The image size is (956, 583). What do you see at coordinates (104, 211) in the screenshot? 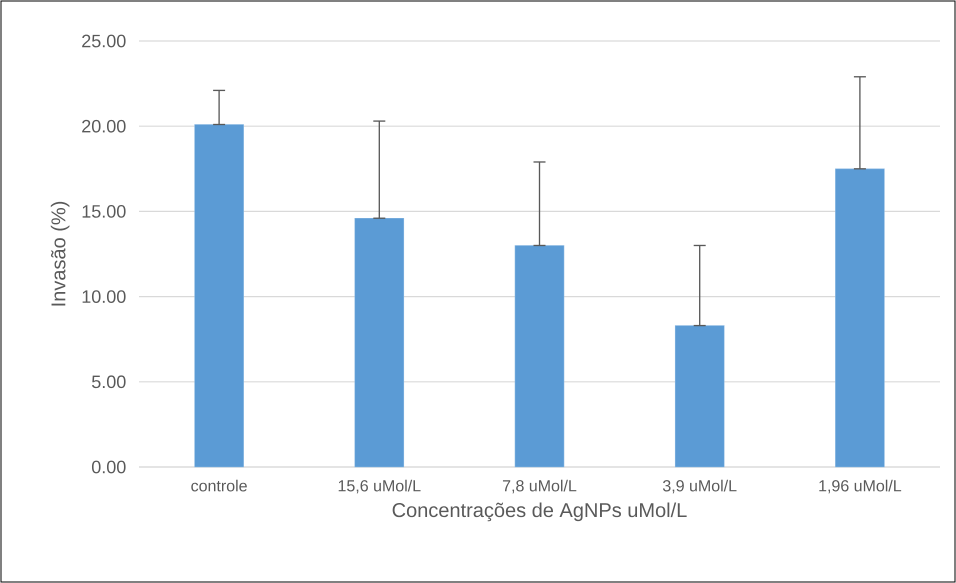
I see `y-tick-label: 15.00` at bounding box center [104, 211].